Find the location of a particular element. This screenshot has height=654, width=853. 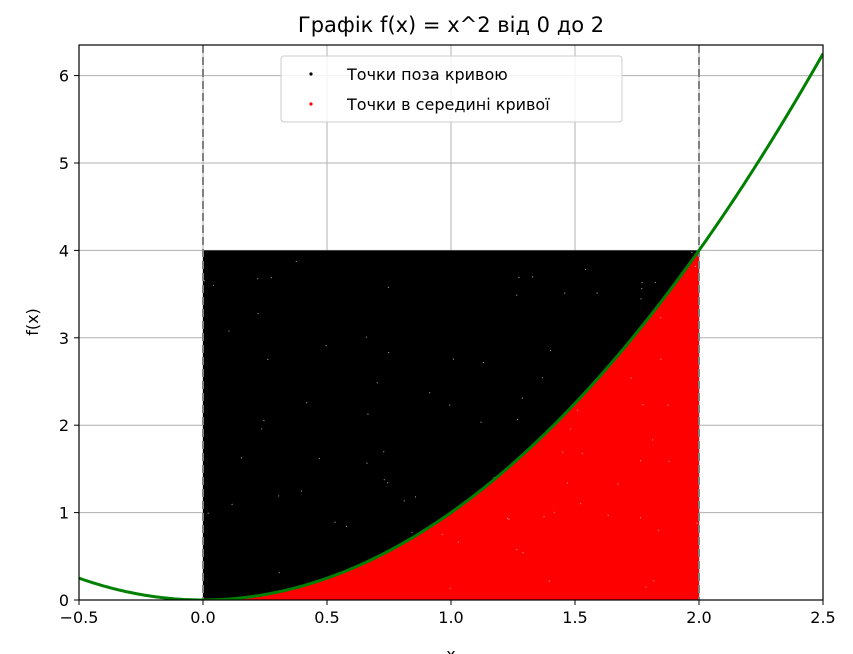

x-tick-label: 1.5 is located at coordinates (574, 617).